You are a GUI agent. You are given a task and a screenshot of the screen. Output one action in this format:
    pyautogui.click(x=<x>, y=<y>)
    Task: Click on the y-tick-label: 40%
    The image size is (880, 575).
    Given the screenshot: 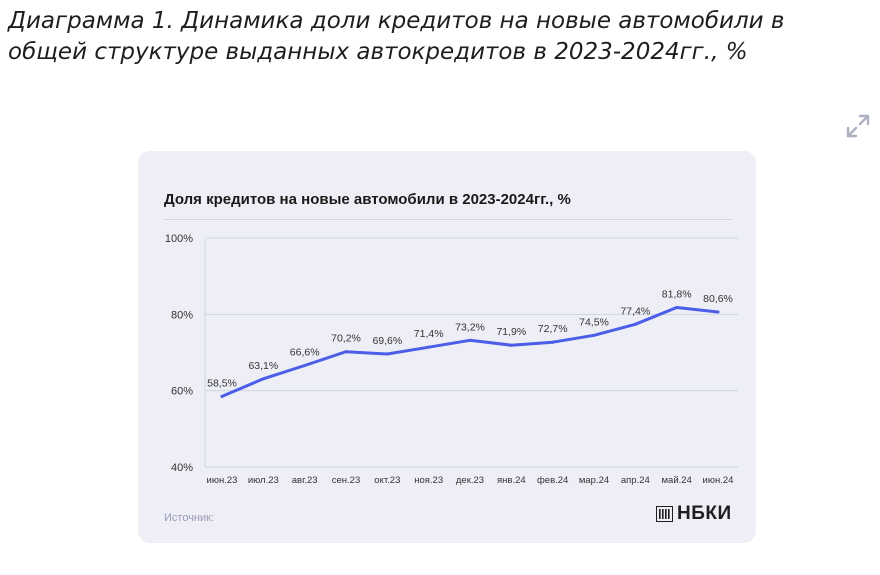 What is the action you would take?
    pyautogui.click(x=182, y=468)
    